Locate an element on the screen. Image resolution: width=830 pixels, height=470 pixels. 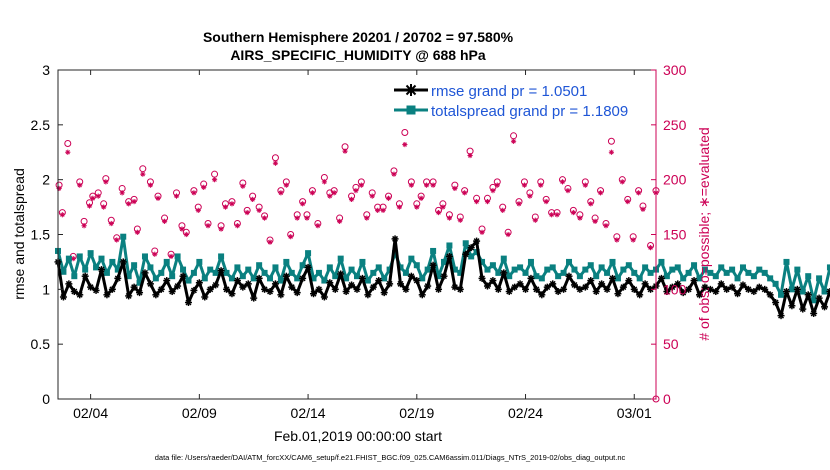
y-tick-label-right: 200 is located at coordinates (675, 180).